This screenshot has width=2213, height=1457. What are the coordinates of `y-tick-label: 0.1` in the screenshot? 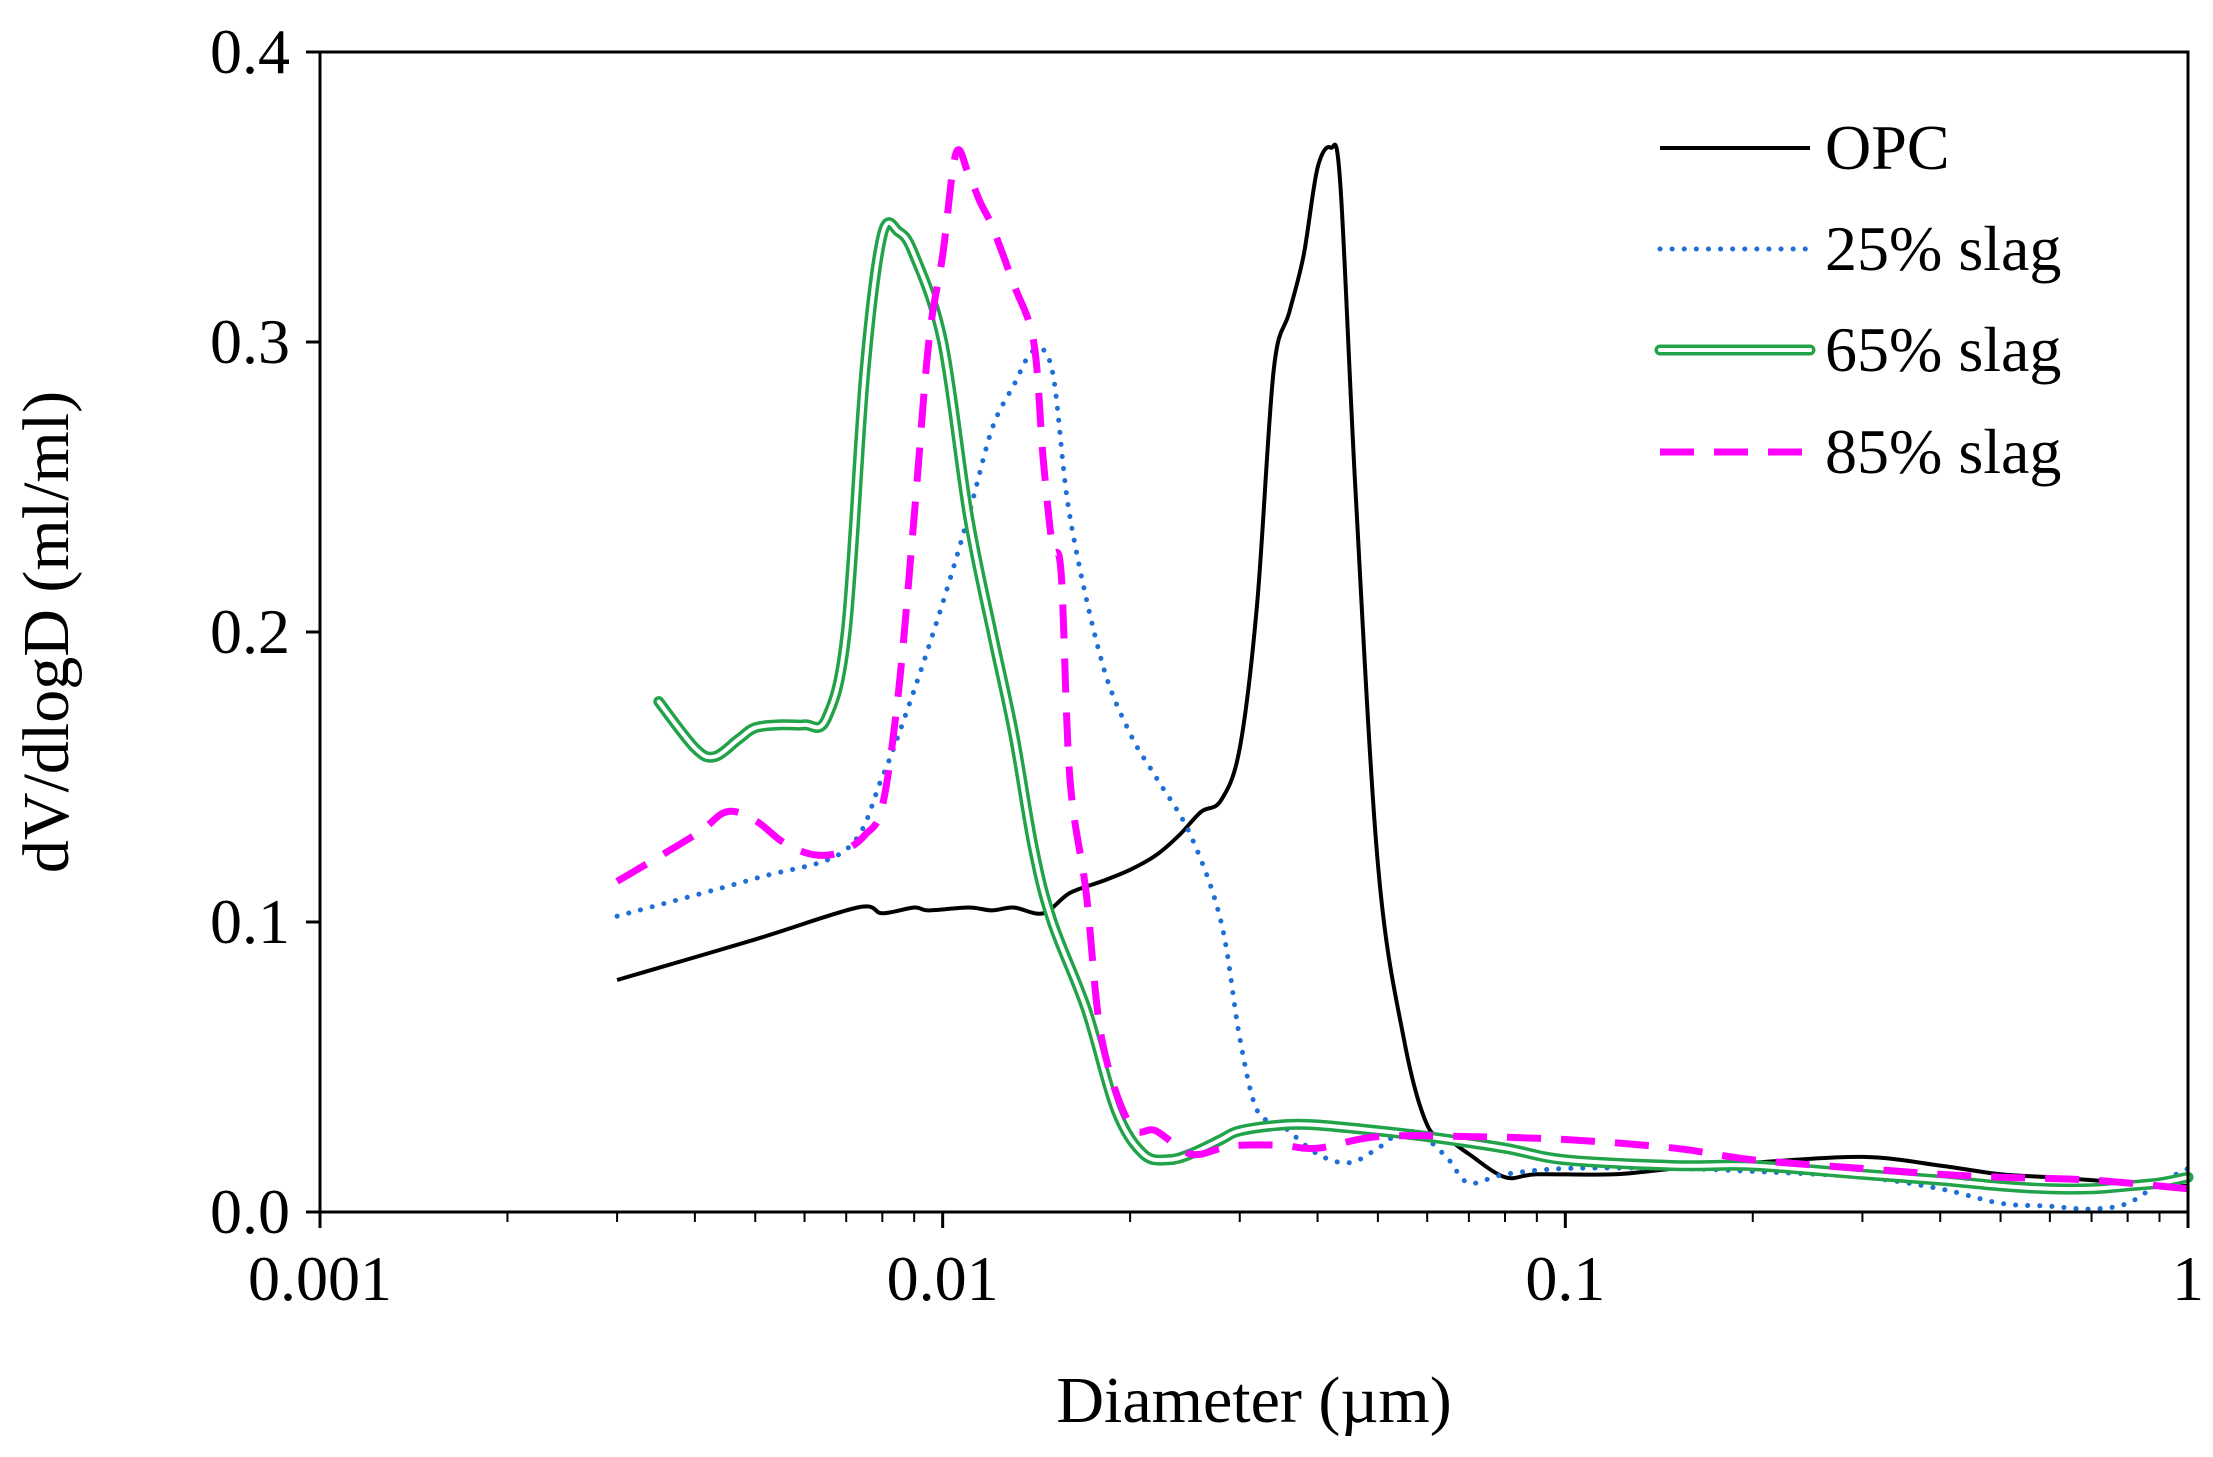 It's located at (250, 921).